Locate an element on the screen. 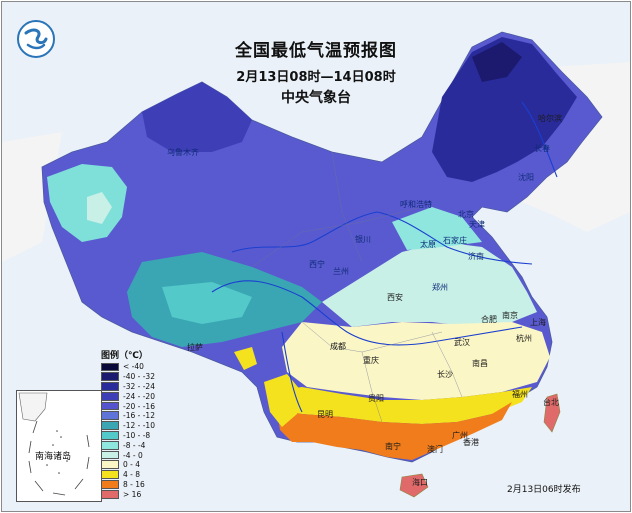 The height and width of the screenshot is (513, 632). legend-item: -10 - -8 is located at coordinates (128, 436).